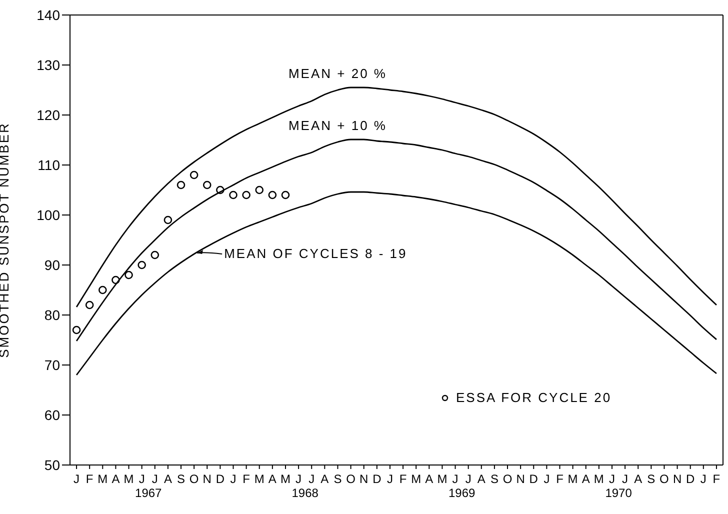 This screenshot has height=514, width=728. Describe the element at coordinates (337, 125) in the screenshot. I see `series-label: MEAN + 10 %` at that location.